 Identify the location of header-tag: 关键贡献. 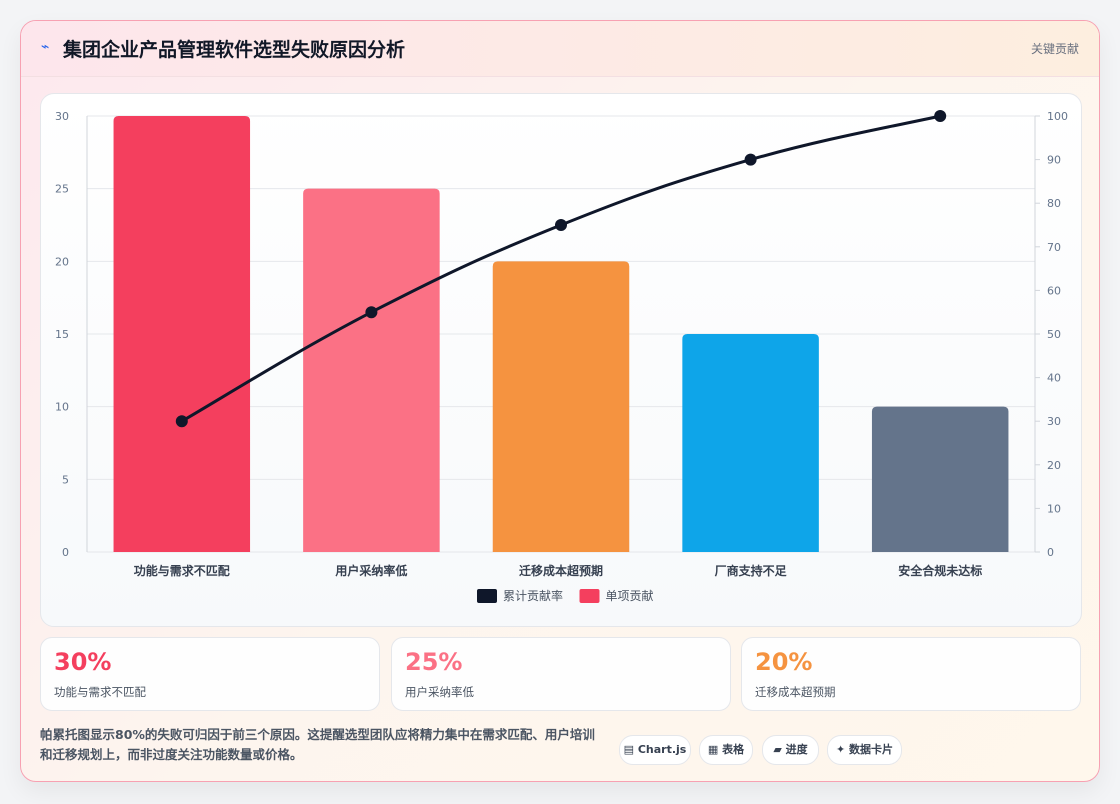
(1054, 49).